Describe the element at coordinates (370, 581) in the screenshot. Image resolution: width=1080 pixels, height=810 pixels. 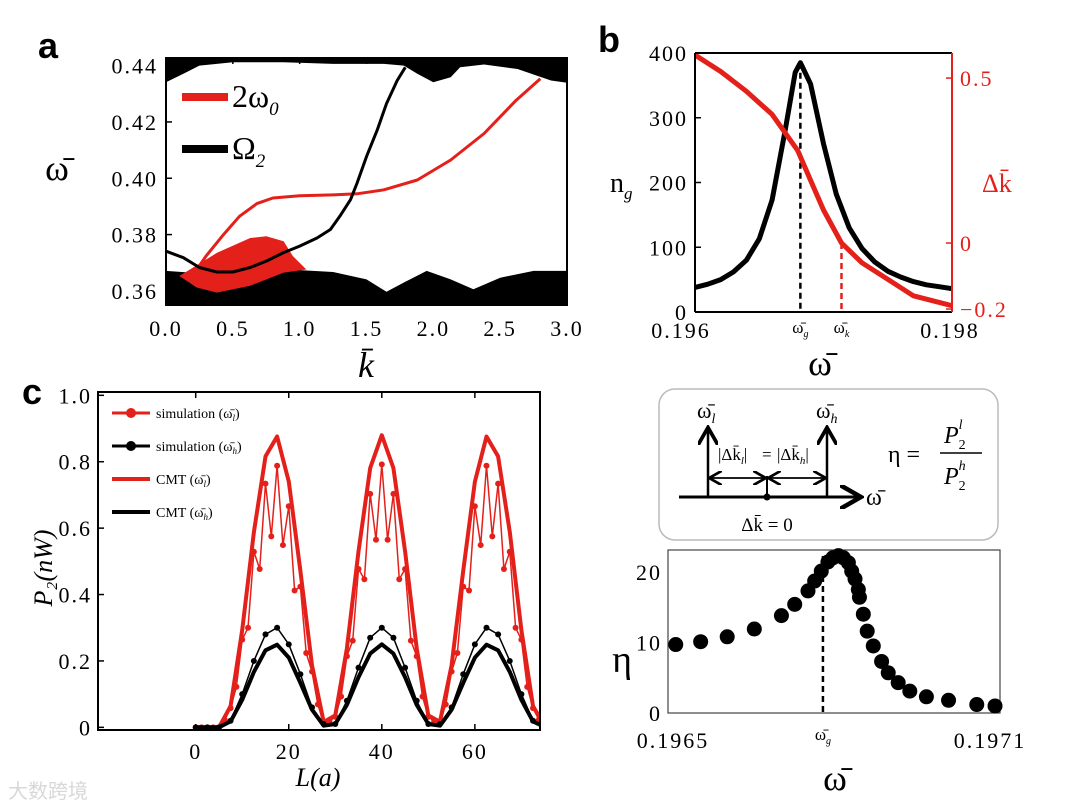
I see `plot-area-c` at that location.